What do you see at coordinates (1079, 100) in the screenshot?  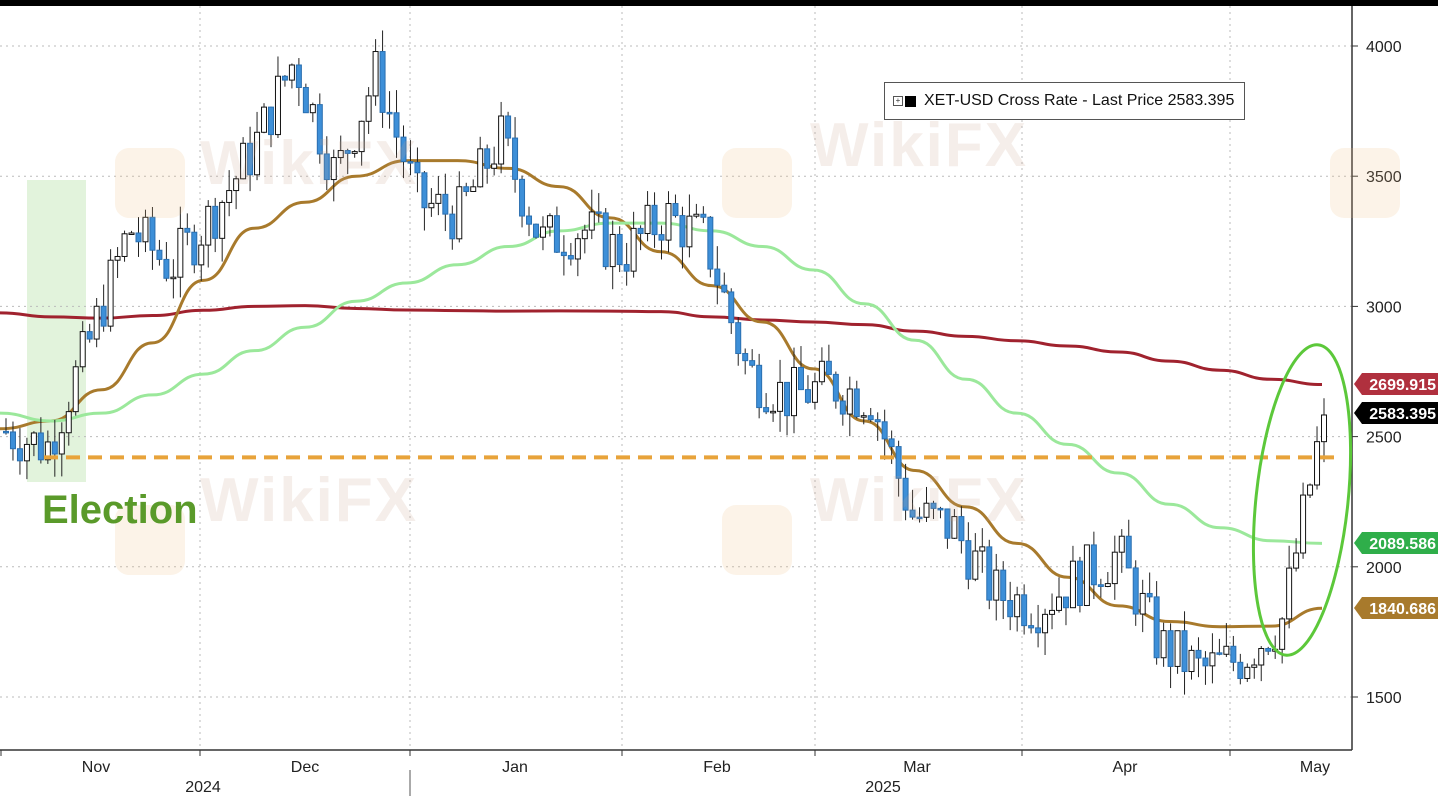 I see `legend-text: XET-USD Cross Rate - Last Price 2583.395` at bounding box center [1079, 100].